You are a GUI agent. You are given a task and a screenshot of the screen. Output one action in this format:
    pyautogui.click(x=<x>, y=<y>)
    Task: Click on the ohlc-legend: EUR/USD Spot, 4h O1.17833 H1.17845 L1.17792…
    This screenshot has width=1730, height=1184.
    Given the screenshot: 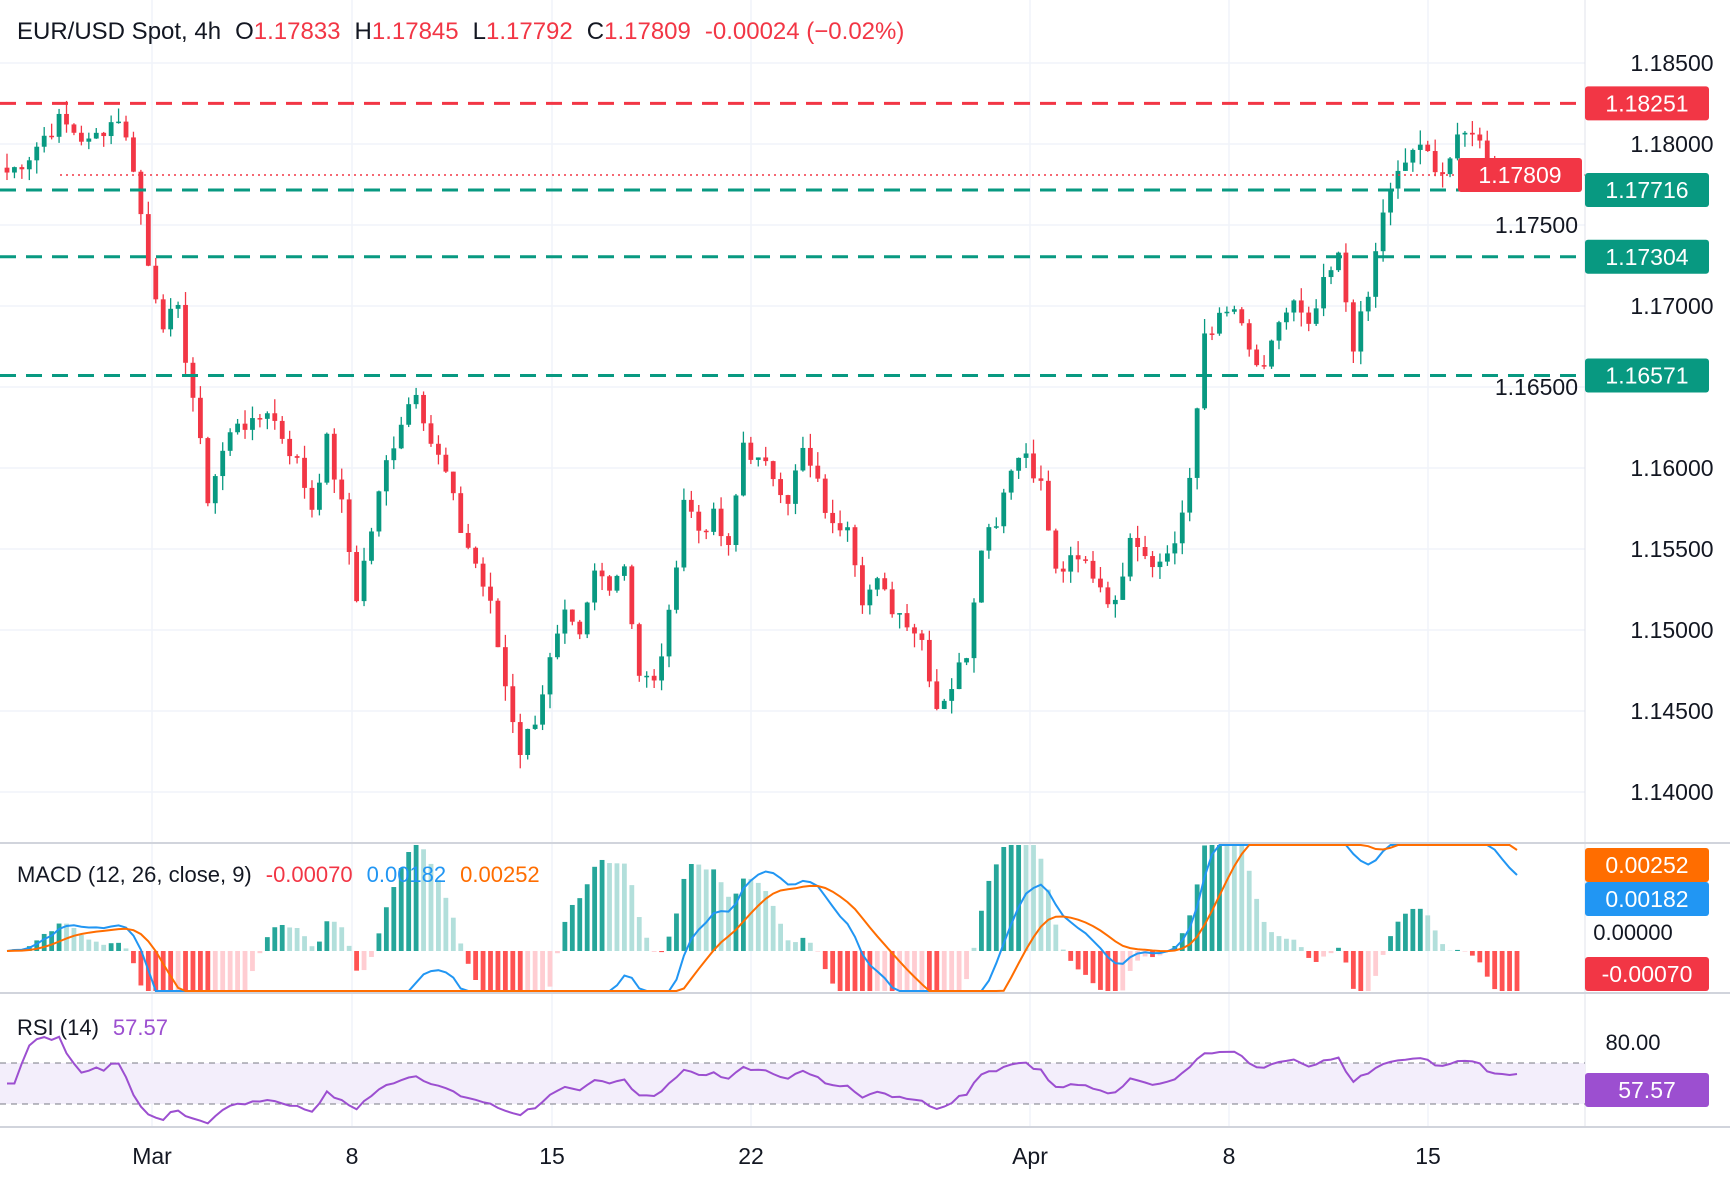 What is the action you would take?
    pyautogui.click(x=460, y=32)
    